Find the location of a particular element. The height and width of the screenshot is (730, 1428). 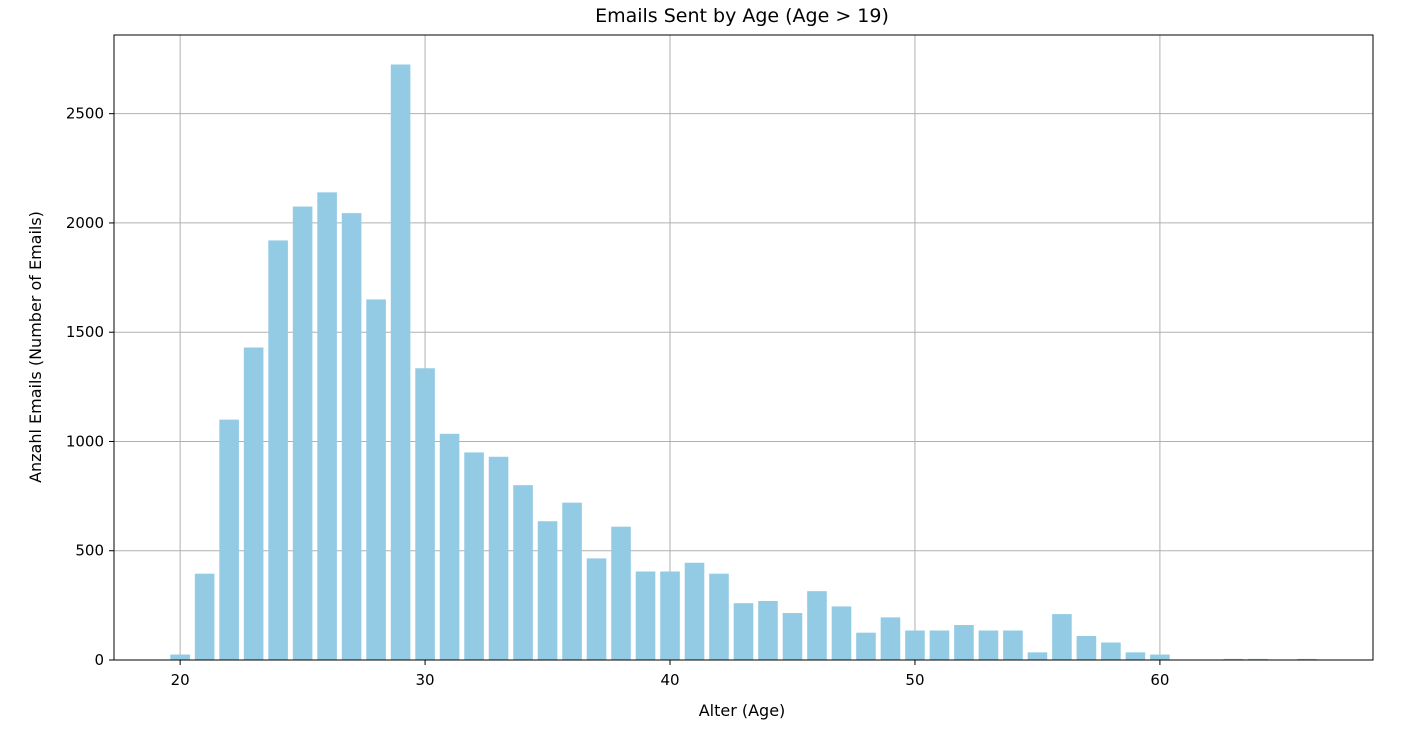

y-tick-label: 2500 is located at coordinates (85, 114).